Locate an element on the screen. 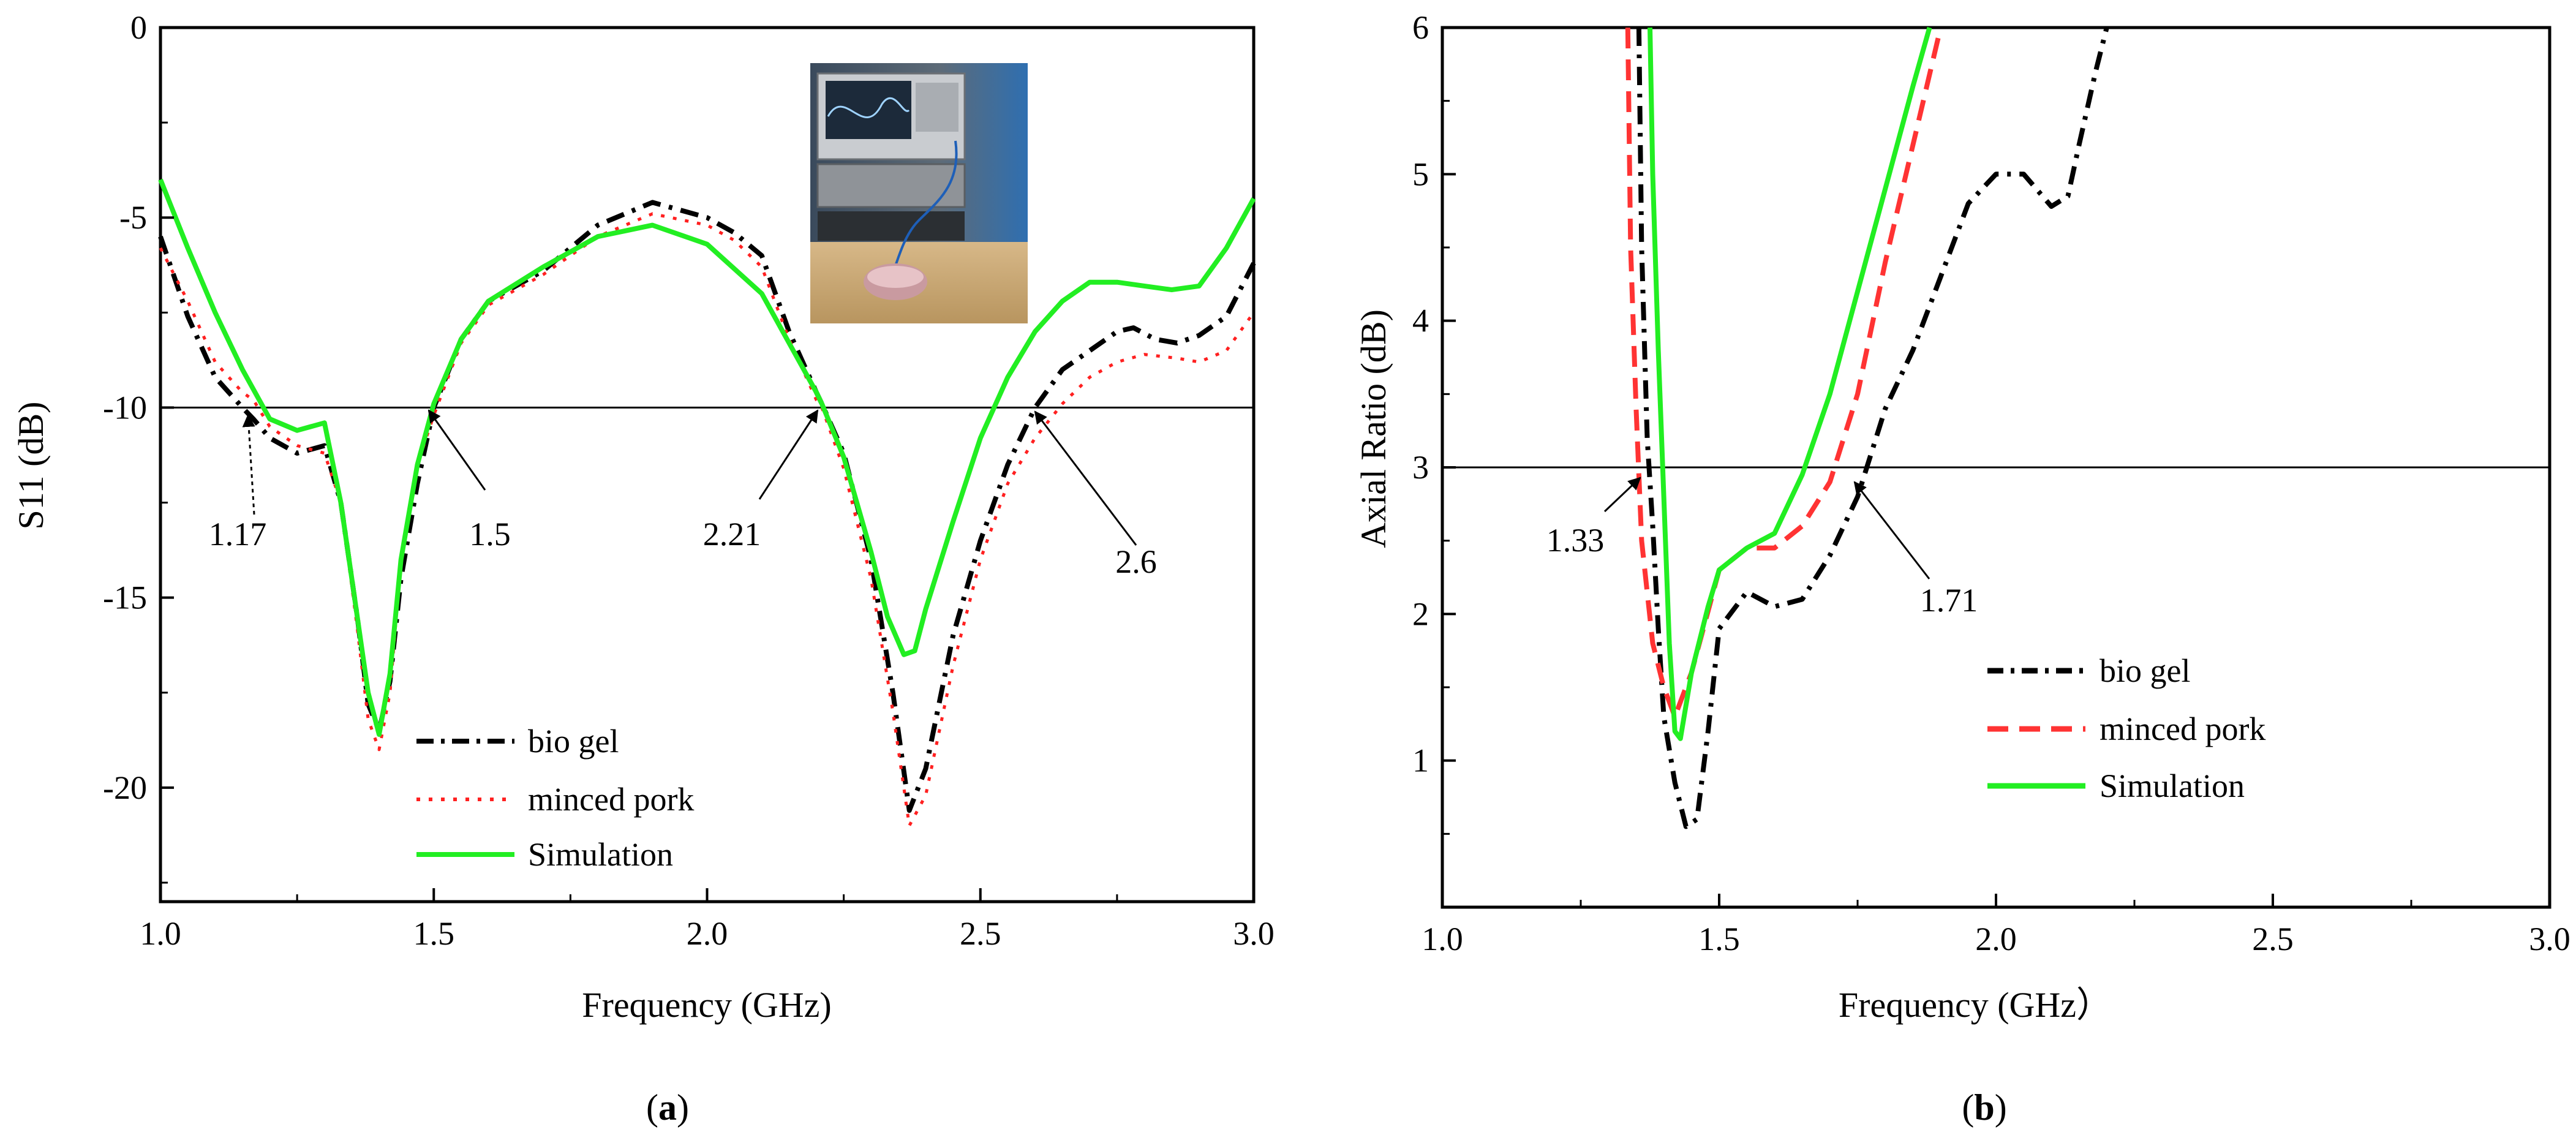  panel-a-x-tick-label: 1.5 is located at coordinates (434, 933).